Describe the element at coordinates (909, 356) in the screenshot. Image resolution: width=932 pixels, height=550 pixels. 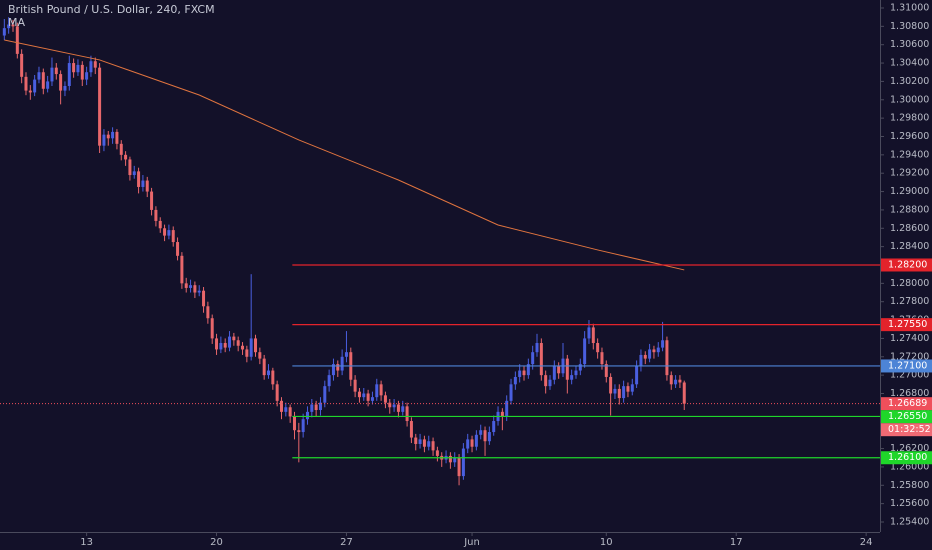
I see `y-tick-label: 1.27200` at that location.